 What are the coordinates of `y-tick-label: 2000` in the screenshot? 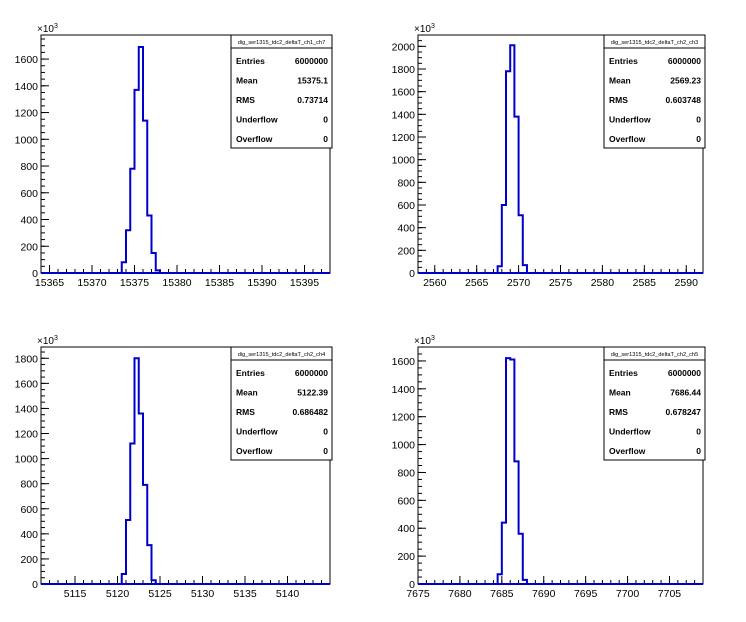 It's located at (404, 47).